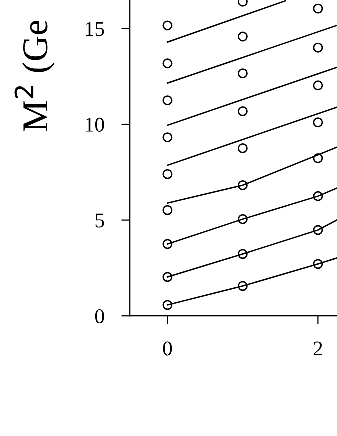  Describe the element at coordinates (95, 125) in the screenshot. I see `y-tick-label: 10` at that location.